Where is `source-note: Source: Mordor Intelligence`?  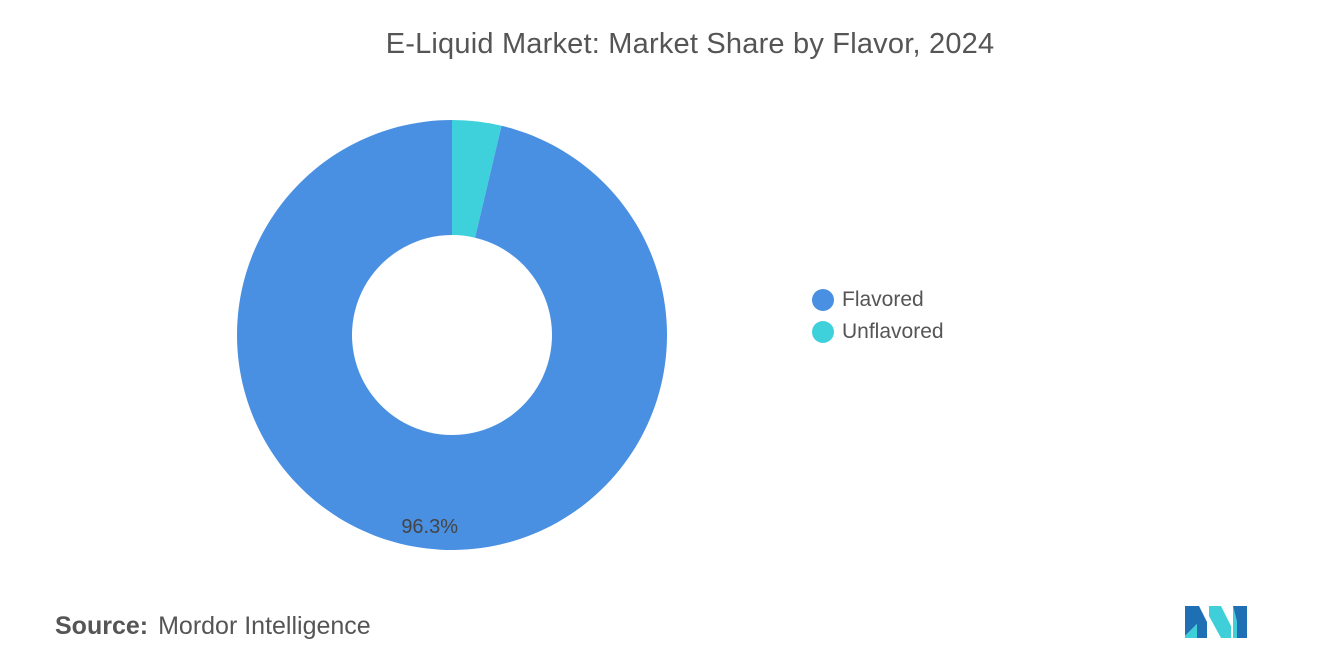
source-note: Source: Mordor Intelligence is located at coordinates (213, 626).